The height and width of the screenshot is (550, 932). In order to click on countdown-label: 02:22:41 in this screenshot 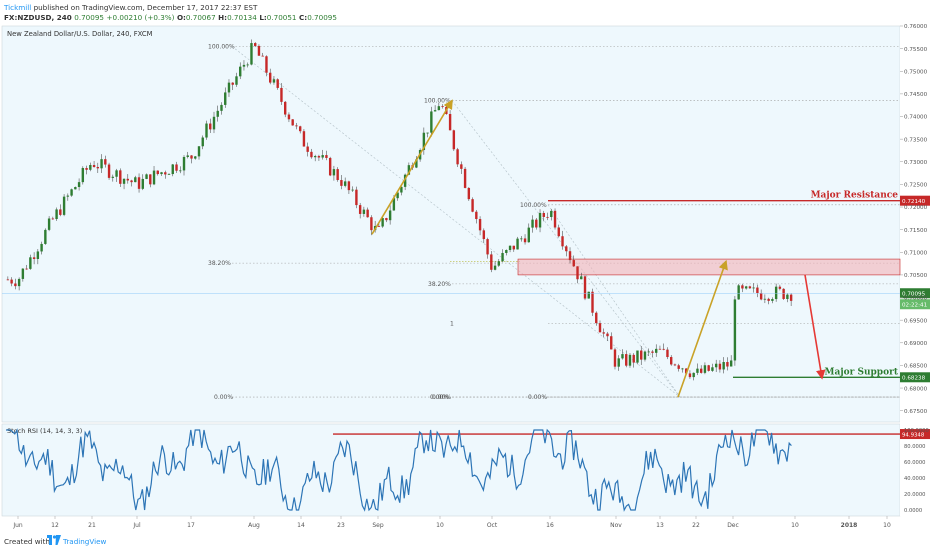, I will do `click(915, 305)`.